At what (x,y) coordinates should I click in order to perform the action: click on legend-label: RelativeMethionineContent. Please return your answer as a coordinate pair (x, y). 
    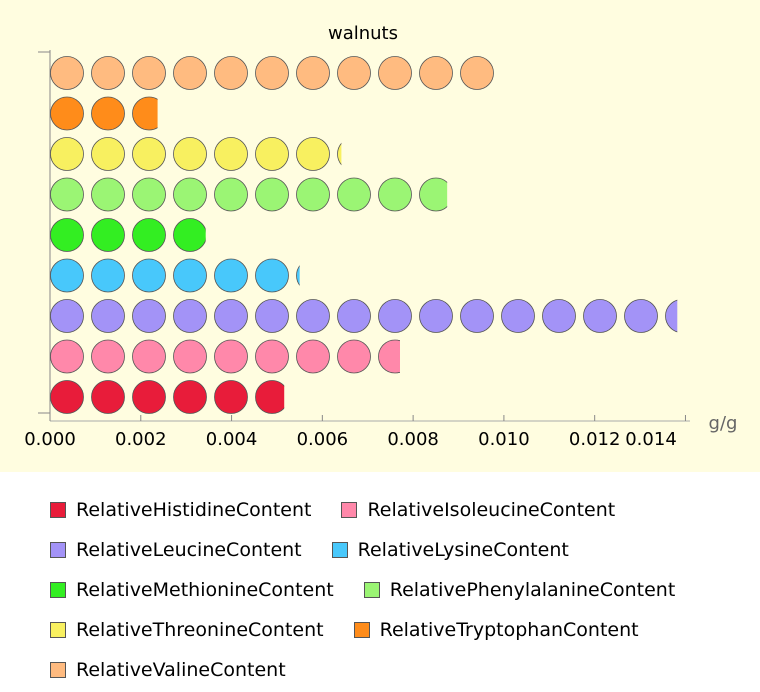
    Looking at the image, I should click on (205, 590).